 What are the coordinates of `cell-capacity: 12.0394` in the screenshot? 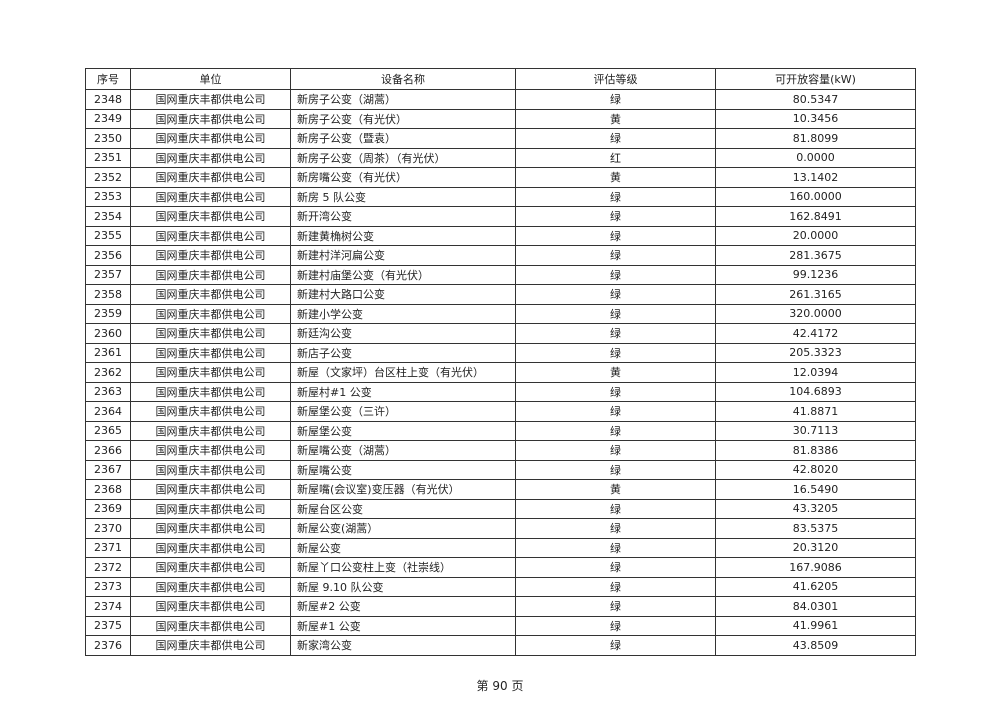 It's located at (815, 372).